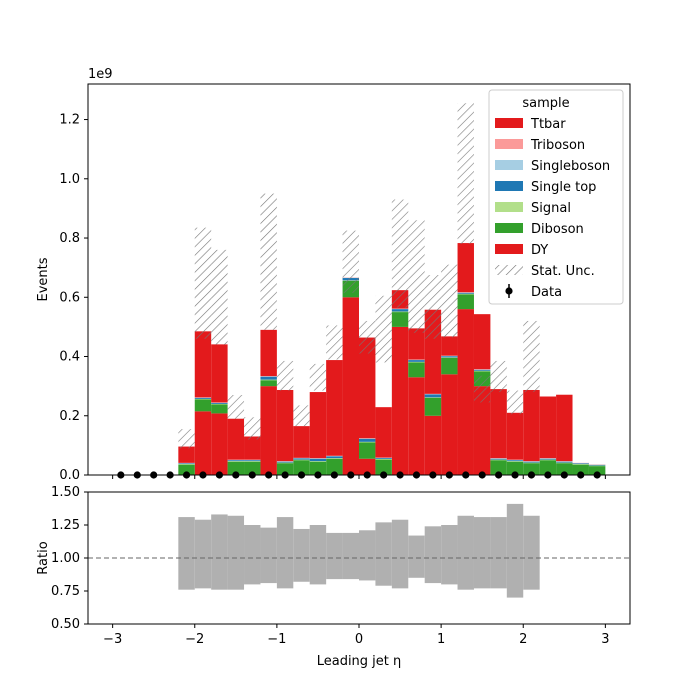  I want to click on x-tick-label: 2, so click(523, 639).